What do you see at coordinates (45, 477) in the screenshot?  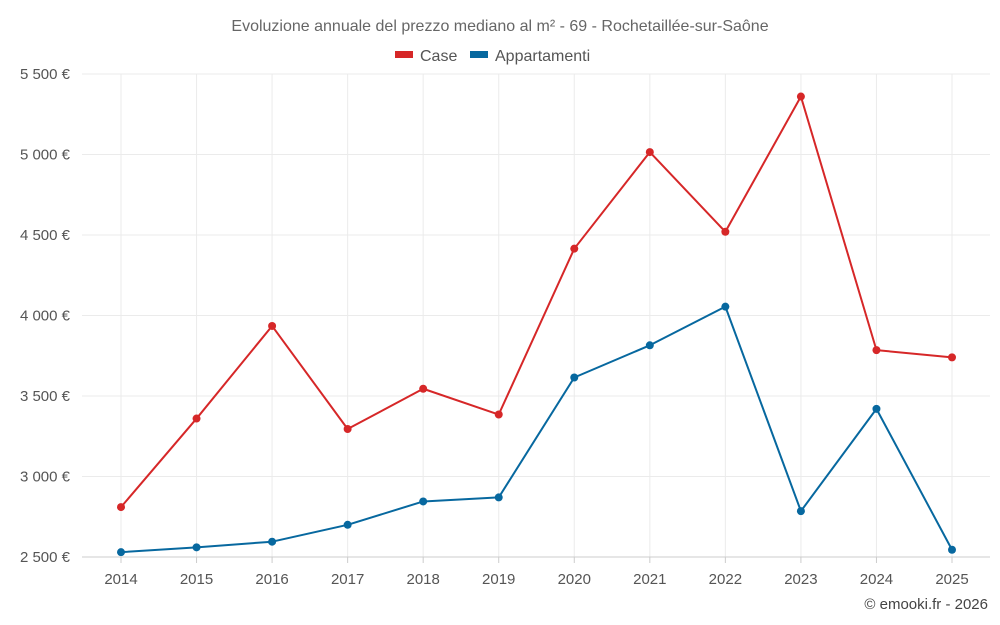 I see `y-tick-label: 3 000 €` at bounding box center [45, 477].